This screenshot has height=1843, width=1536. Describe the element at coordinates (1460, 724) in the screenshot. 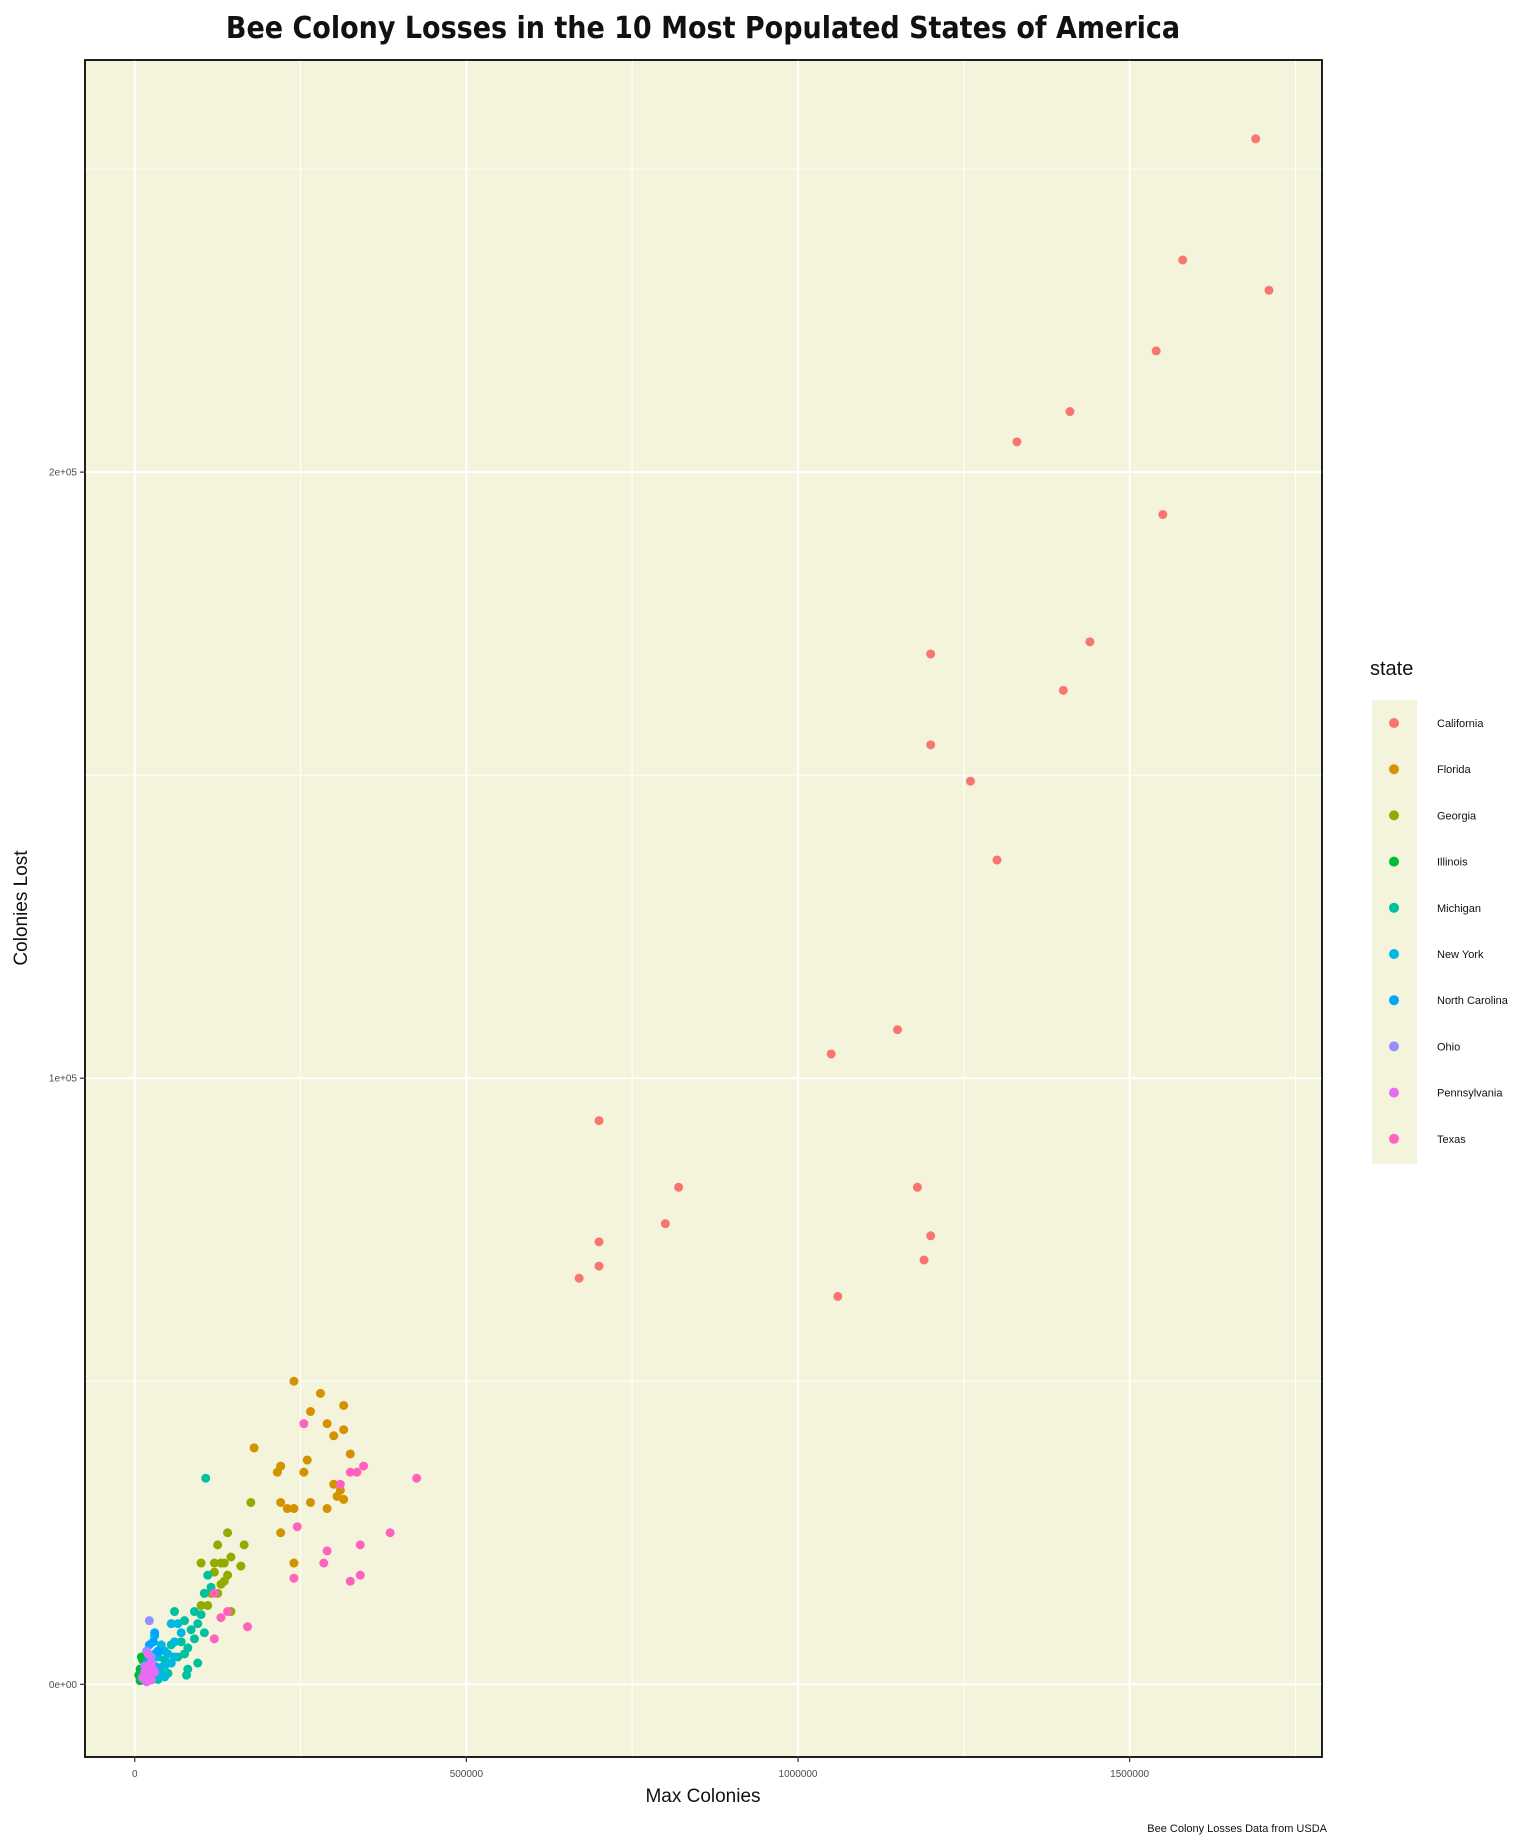

I see `legend-label: California` at that location.